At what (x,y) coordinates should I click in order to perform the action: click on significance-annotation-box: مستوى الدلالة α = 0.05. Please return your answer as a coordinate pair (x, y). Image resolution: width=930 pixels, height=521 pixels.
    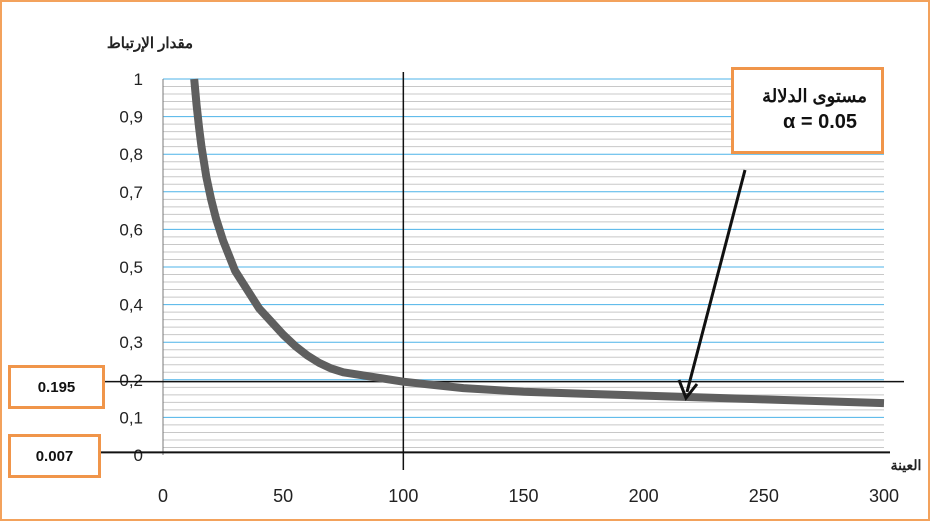
    Looking at the image, I should click on (807, 110).